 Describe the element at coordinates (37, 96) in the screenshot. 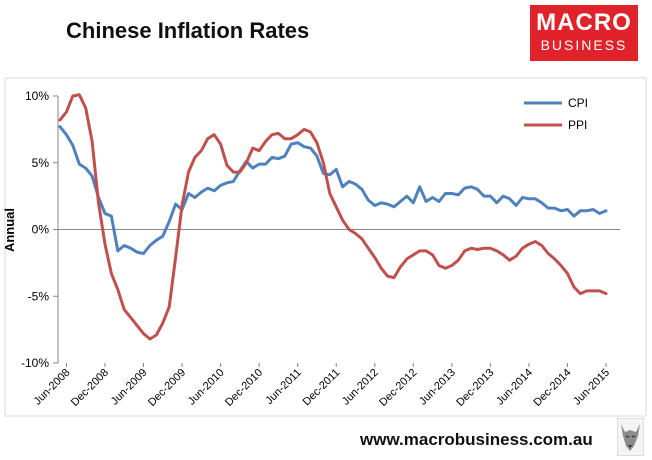

I see `y-tick-label: 10%` at that location.